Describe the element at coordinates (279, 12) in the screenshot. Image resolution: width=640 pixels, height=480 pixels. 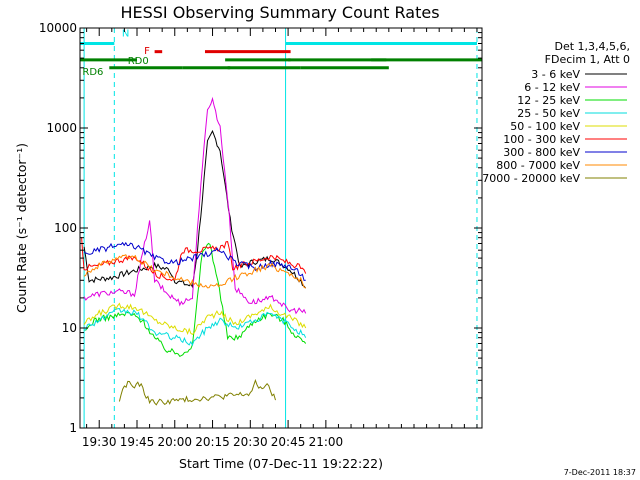
I see `chart-title: HESSI Observing Summary Count Rates` at that location.